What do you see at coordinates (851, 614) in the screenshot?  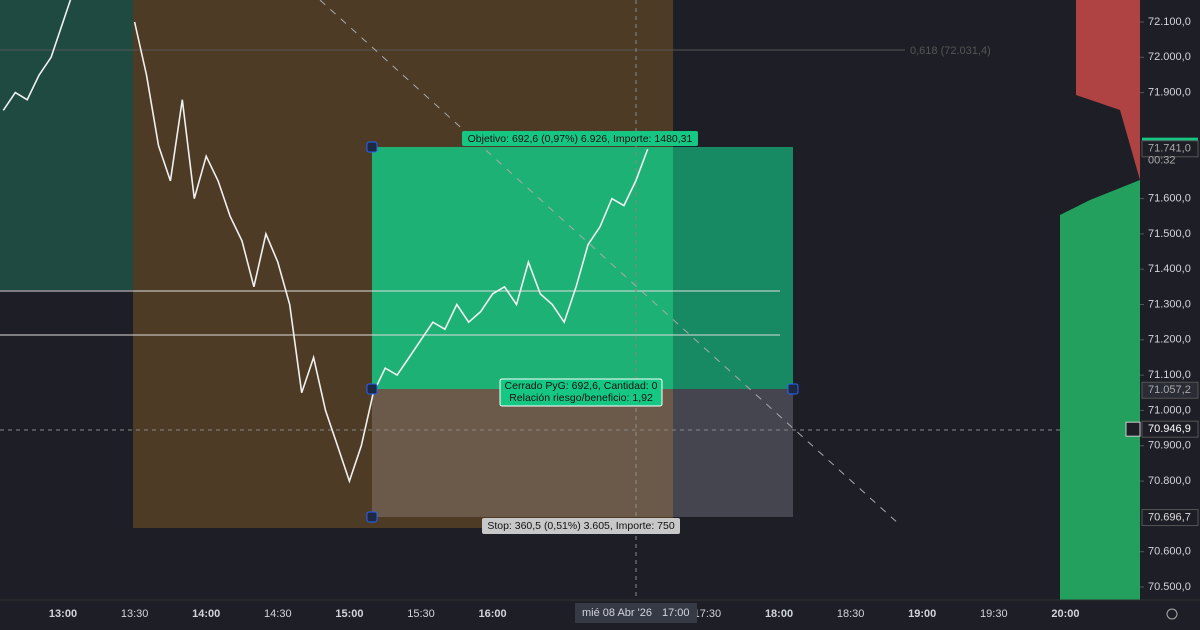 I see `time-tick-label: 18:30` at bounding box center [851, 614].